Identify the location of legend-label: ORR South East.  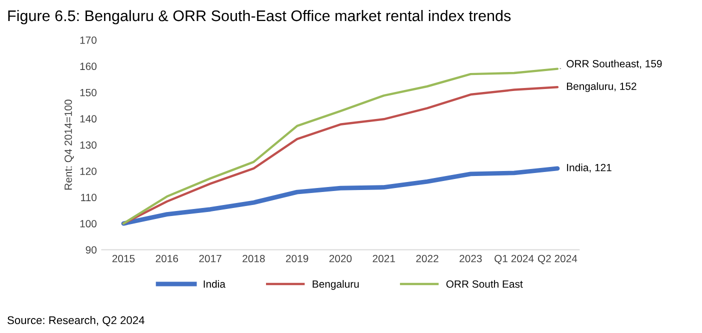
(484, 284).